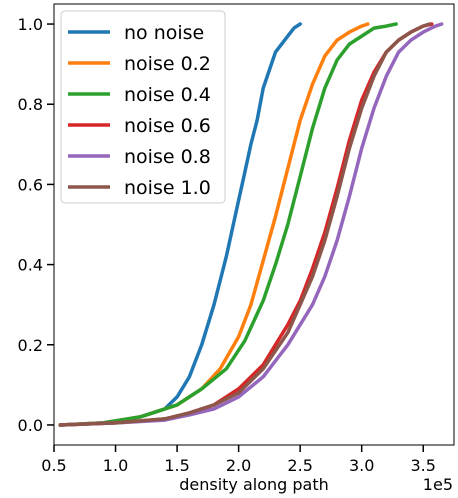  Describe the element at coordinates (164, 33) in the screenshot. I see `legend-label-0: no noise` at that location.